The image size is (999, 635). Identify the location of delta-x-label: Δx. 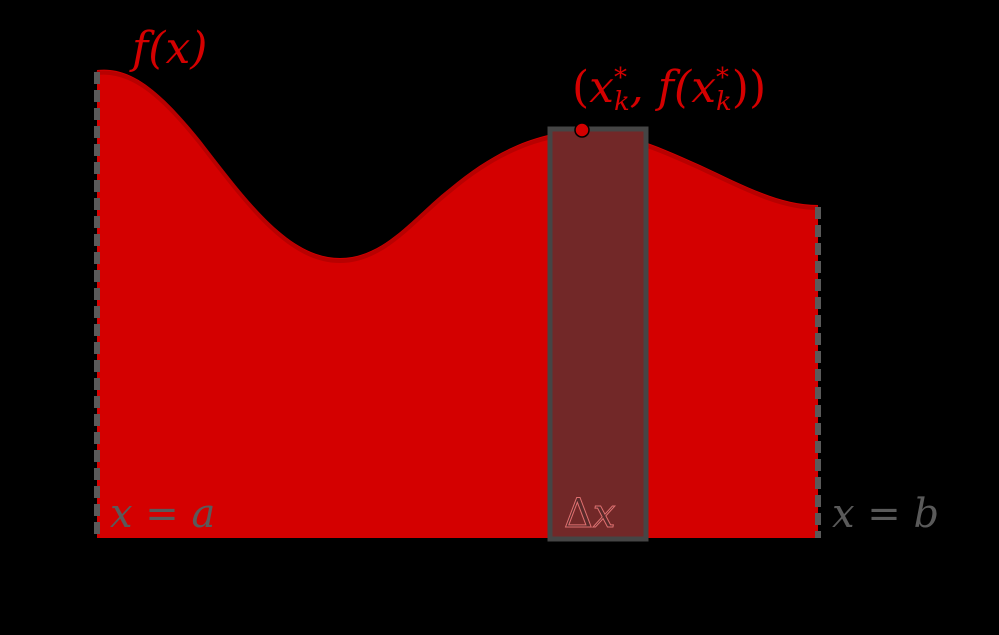
(590, 514).